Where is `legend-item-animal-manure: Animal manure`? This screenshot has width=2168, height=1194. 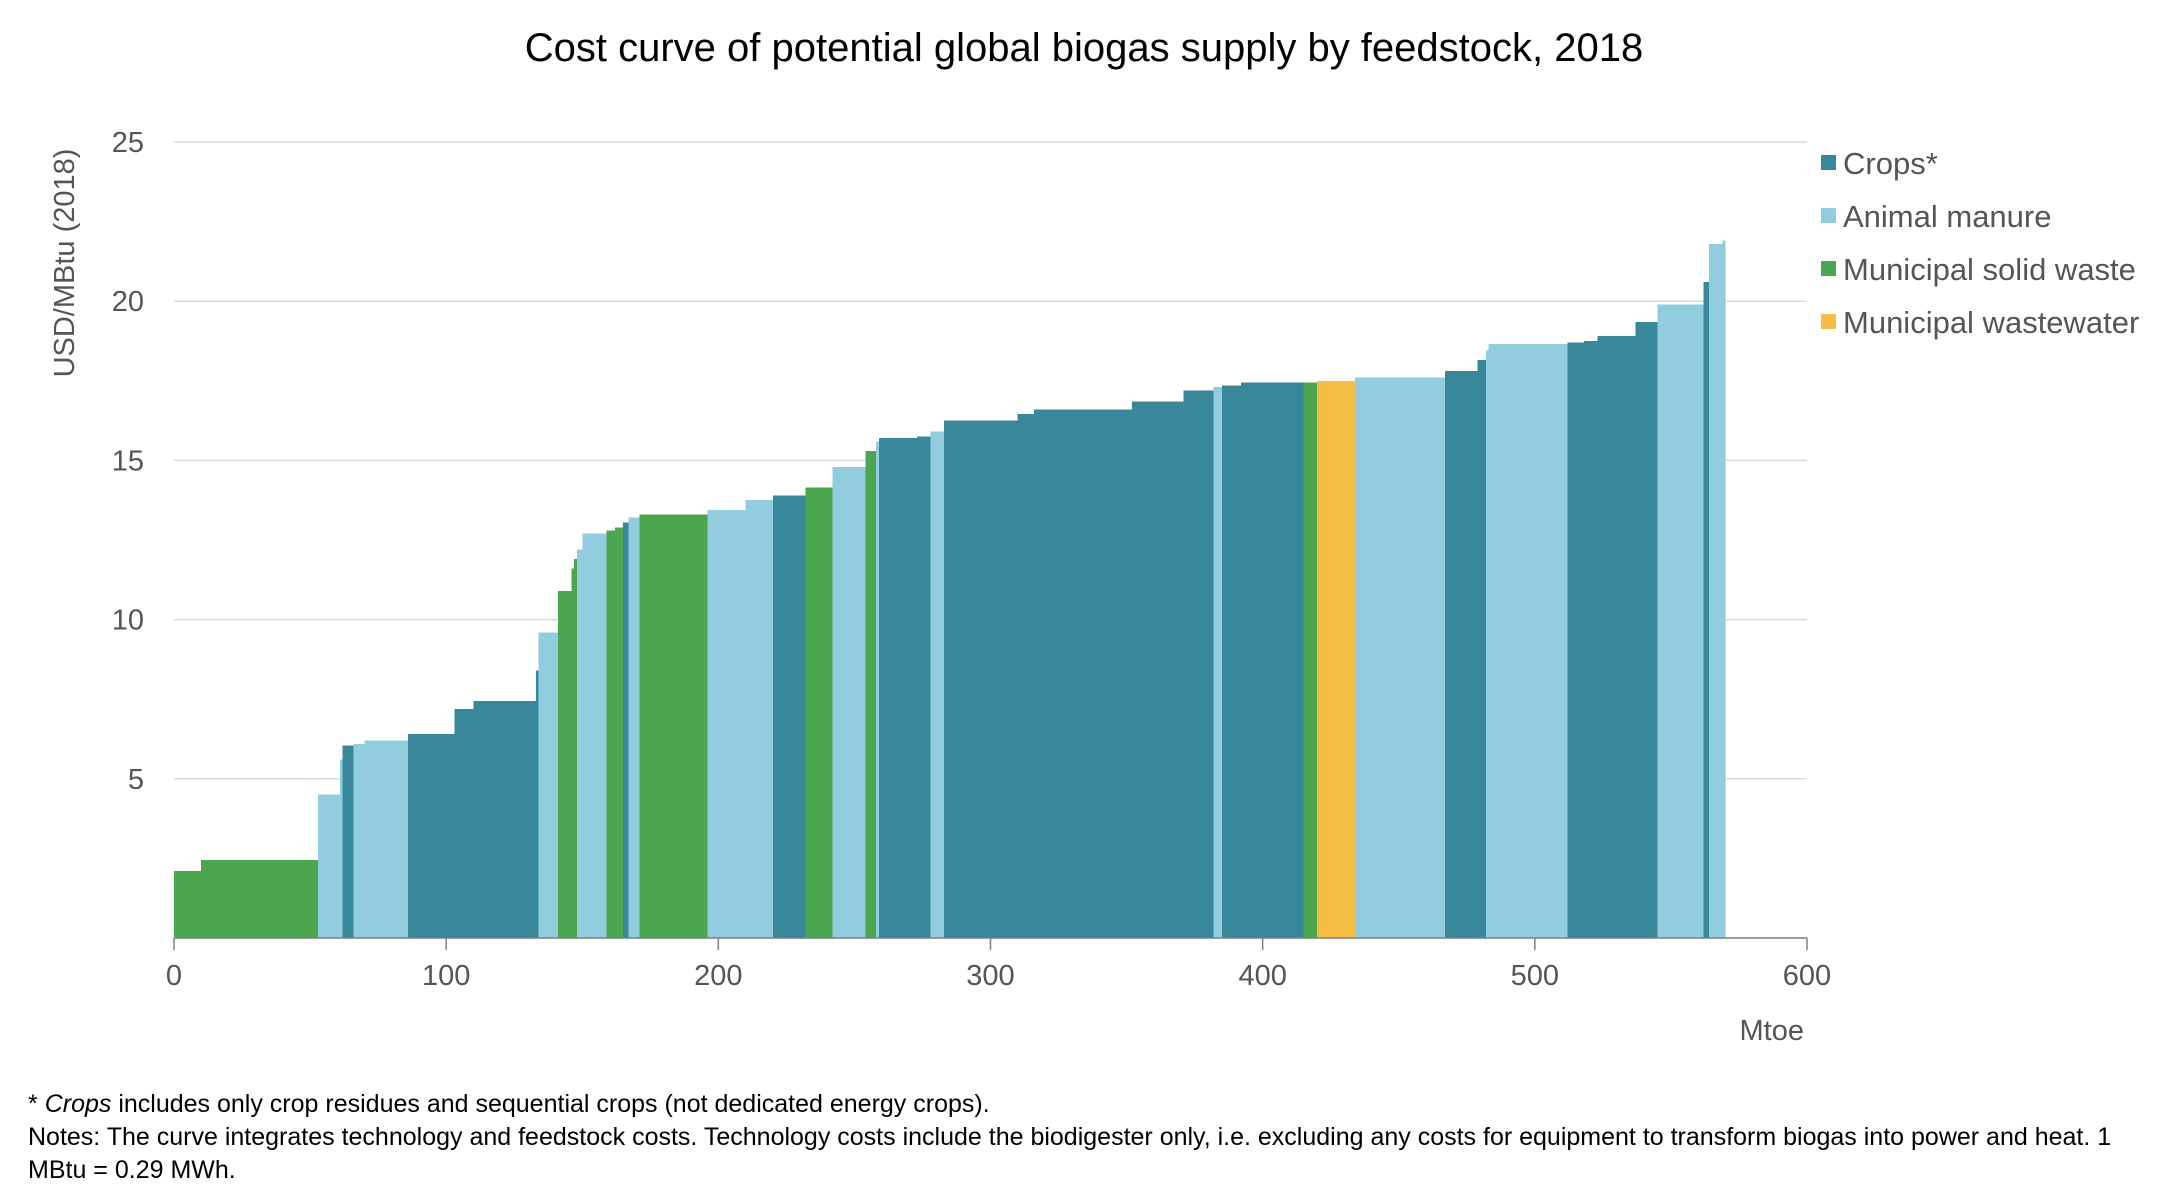 legend-item-animal-manure: Animal manure is located at coordinates (1936, 216).